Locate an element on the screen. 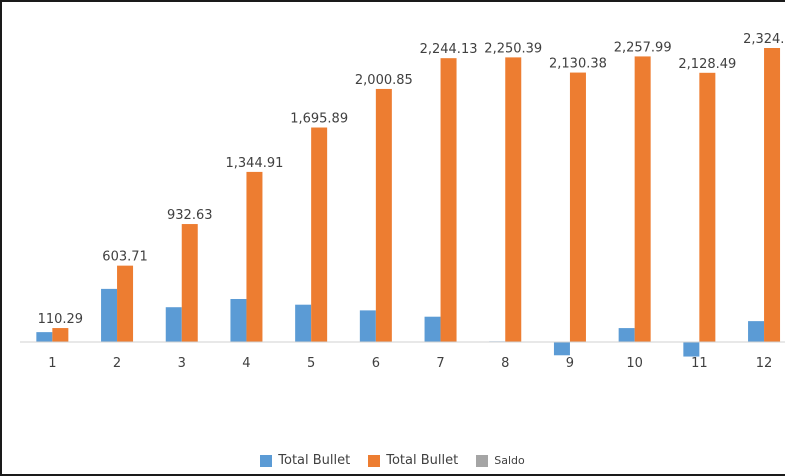  legend-label: Saldo is located at coordinates (509, 460).